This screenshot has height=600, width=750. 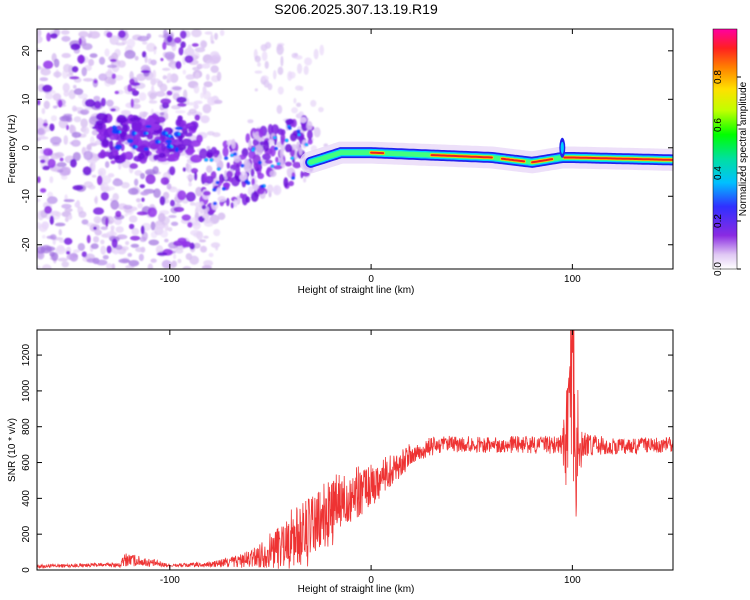 I want to click on spec-y-tick-label: 0, so click(x=26, y=148).